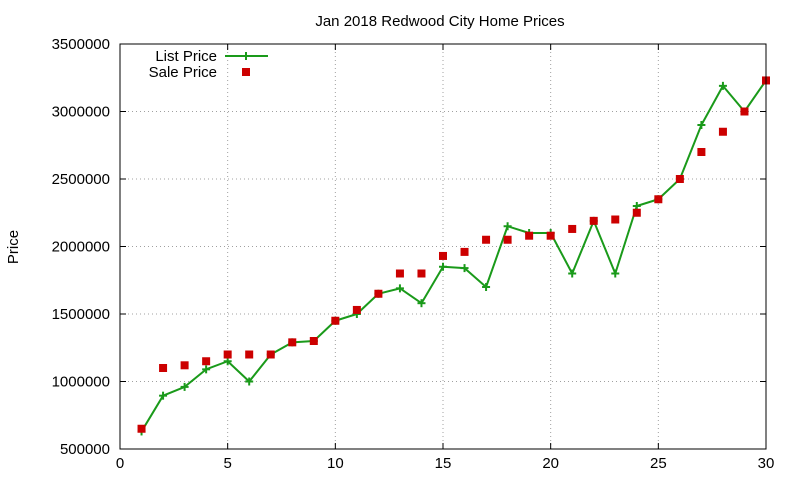 The height and width of the screenshot is (480, 800). I want to click on y-tick-label: 500000, so click(85, 449).